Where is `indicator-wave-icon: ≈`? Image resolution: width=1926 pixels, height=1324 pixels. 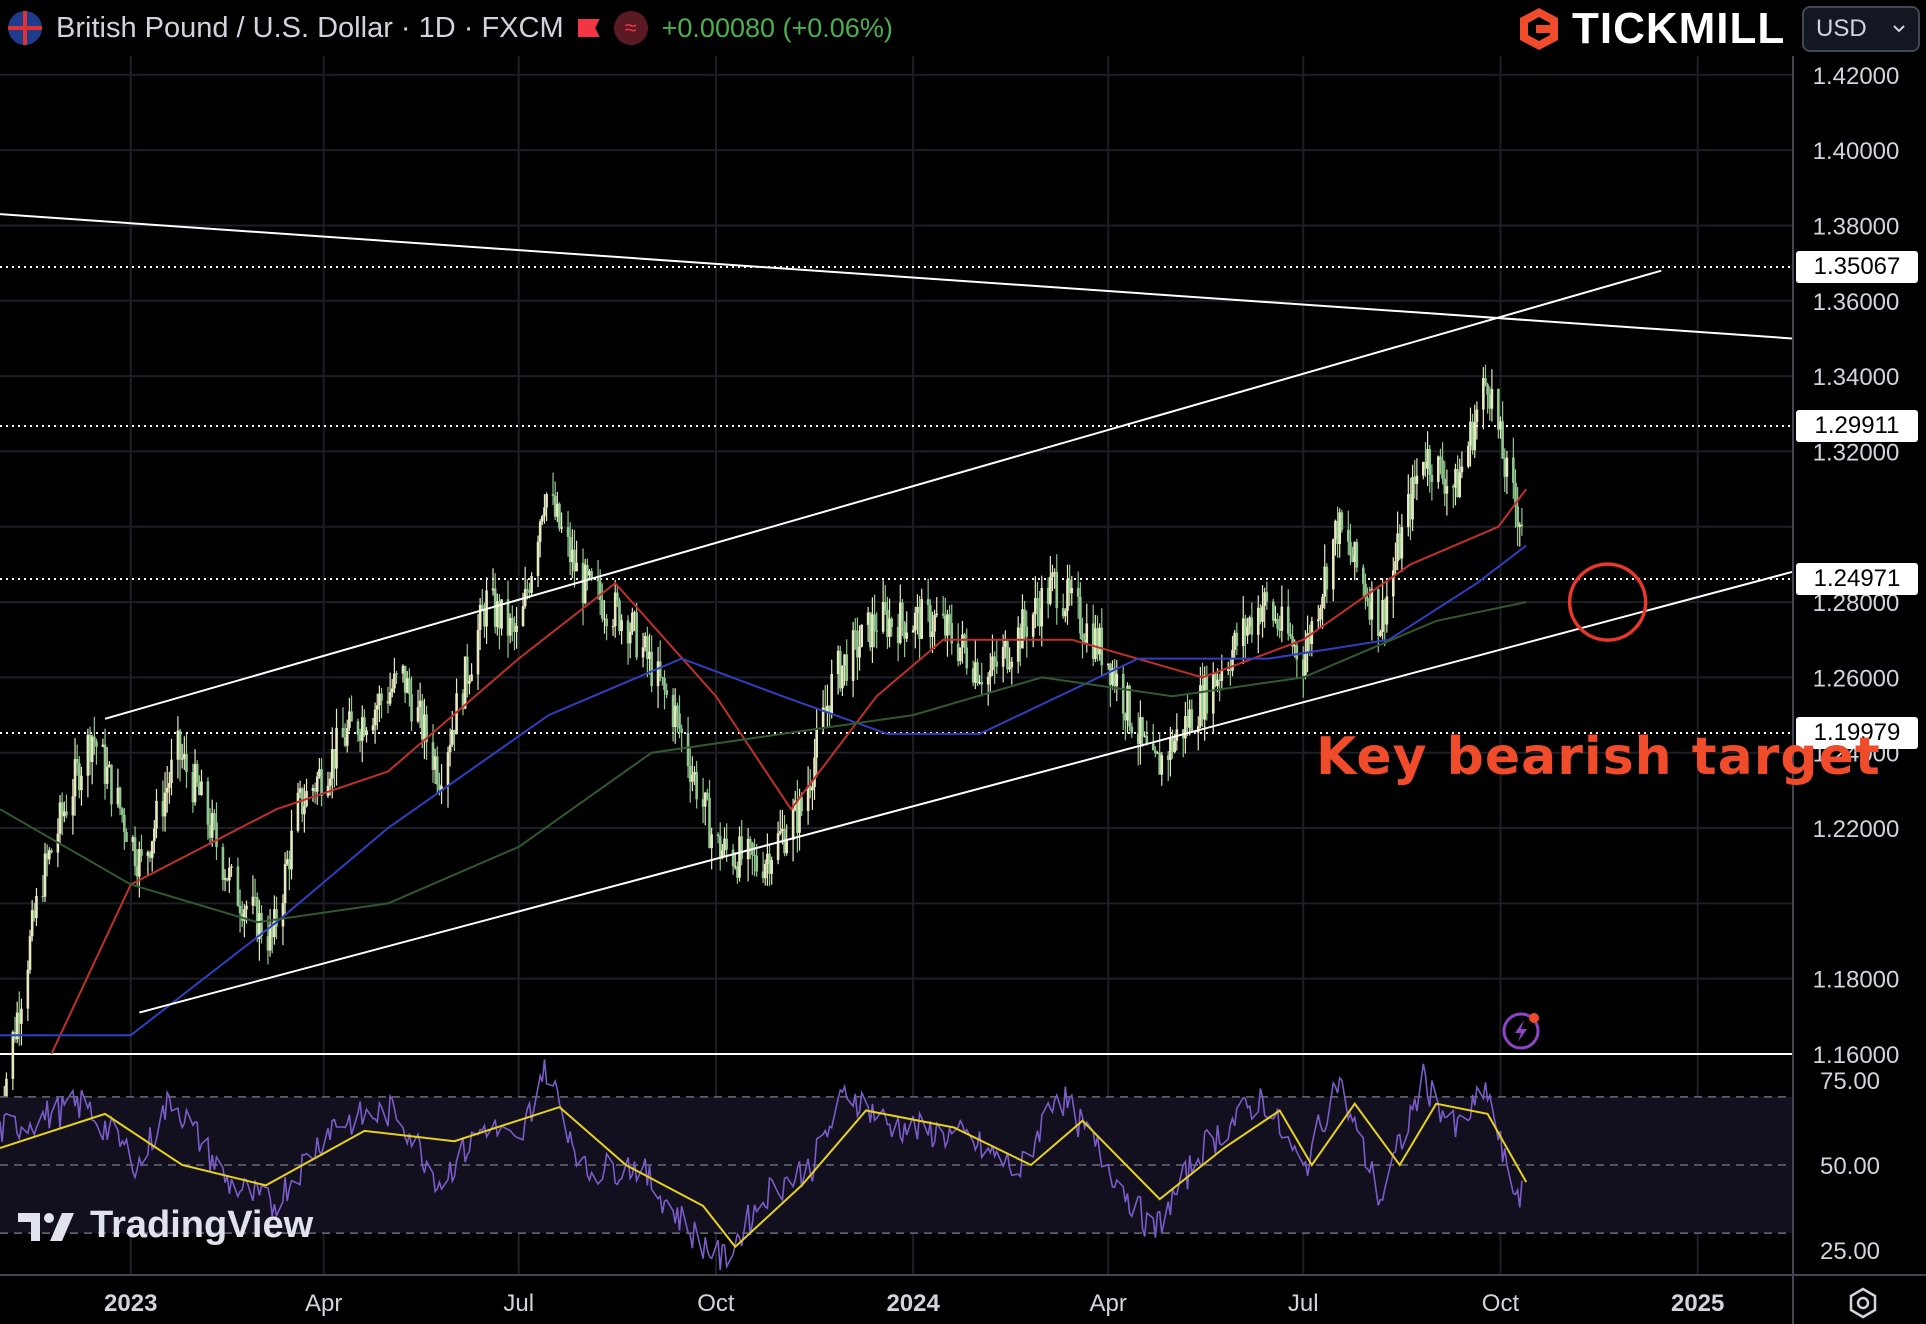 indicator-wave-icon: ≈ is located at coordinates (630, 28).